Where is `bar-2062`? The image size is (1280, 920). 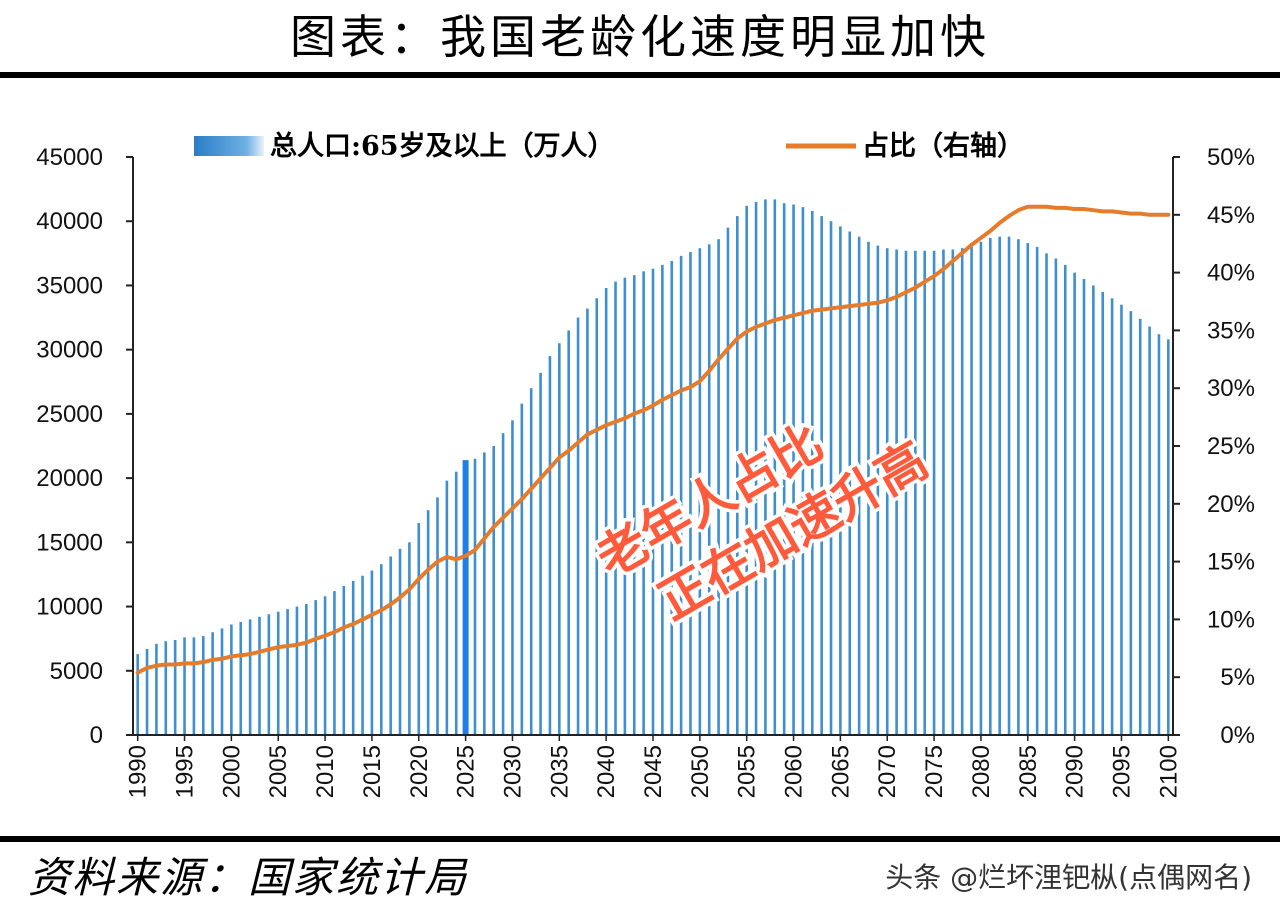 bar-2062 is located at coordinates (812, 472).